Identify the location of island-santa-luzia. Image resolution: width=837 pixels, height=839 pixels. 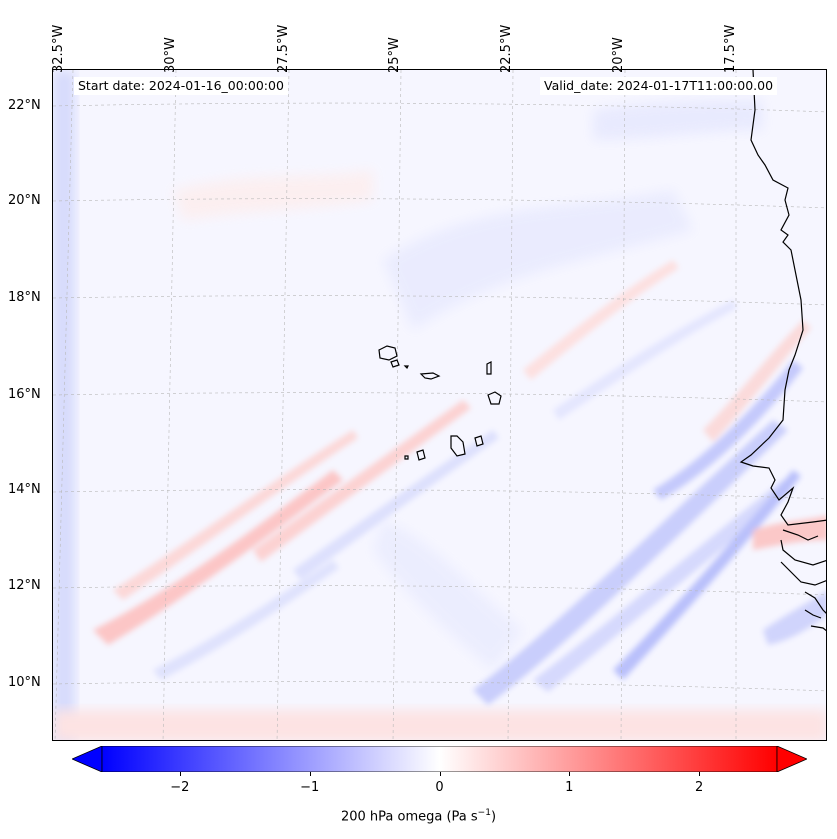
(406, 367).